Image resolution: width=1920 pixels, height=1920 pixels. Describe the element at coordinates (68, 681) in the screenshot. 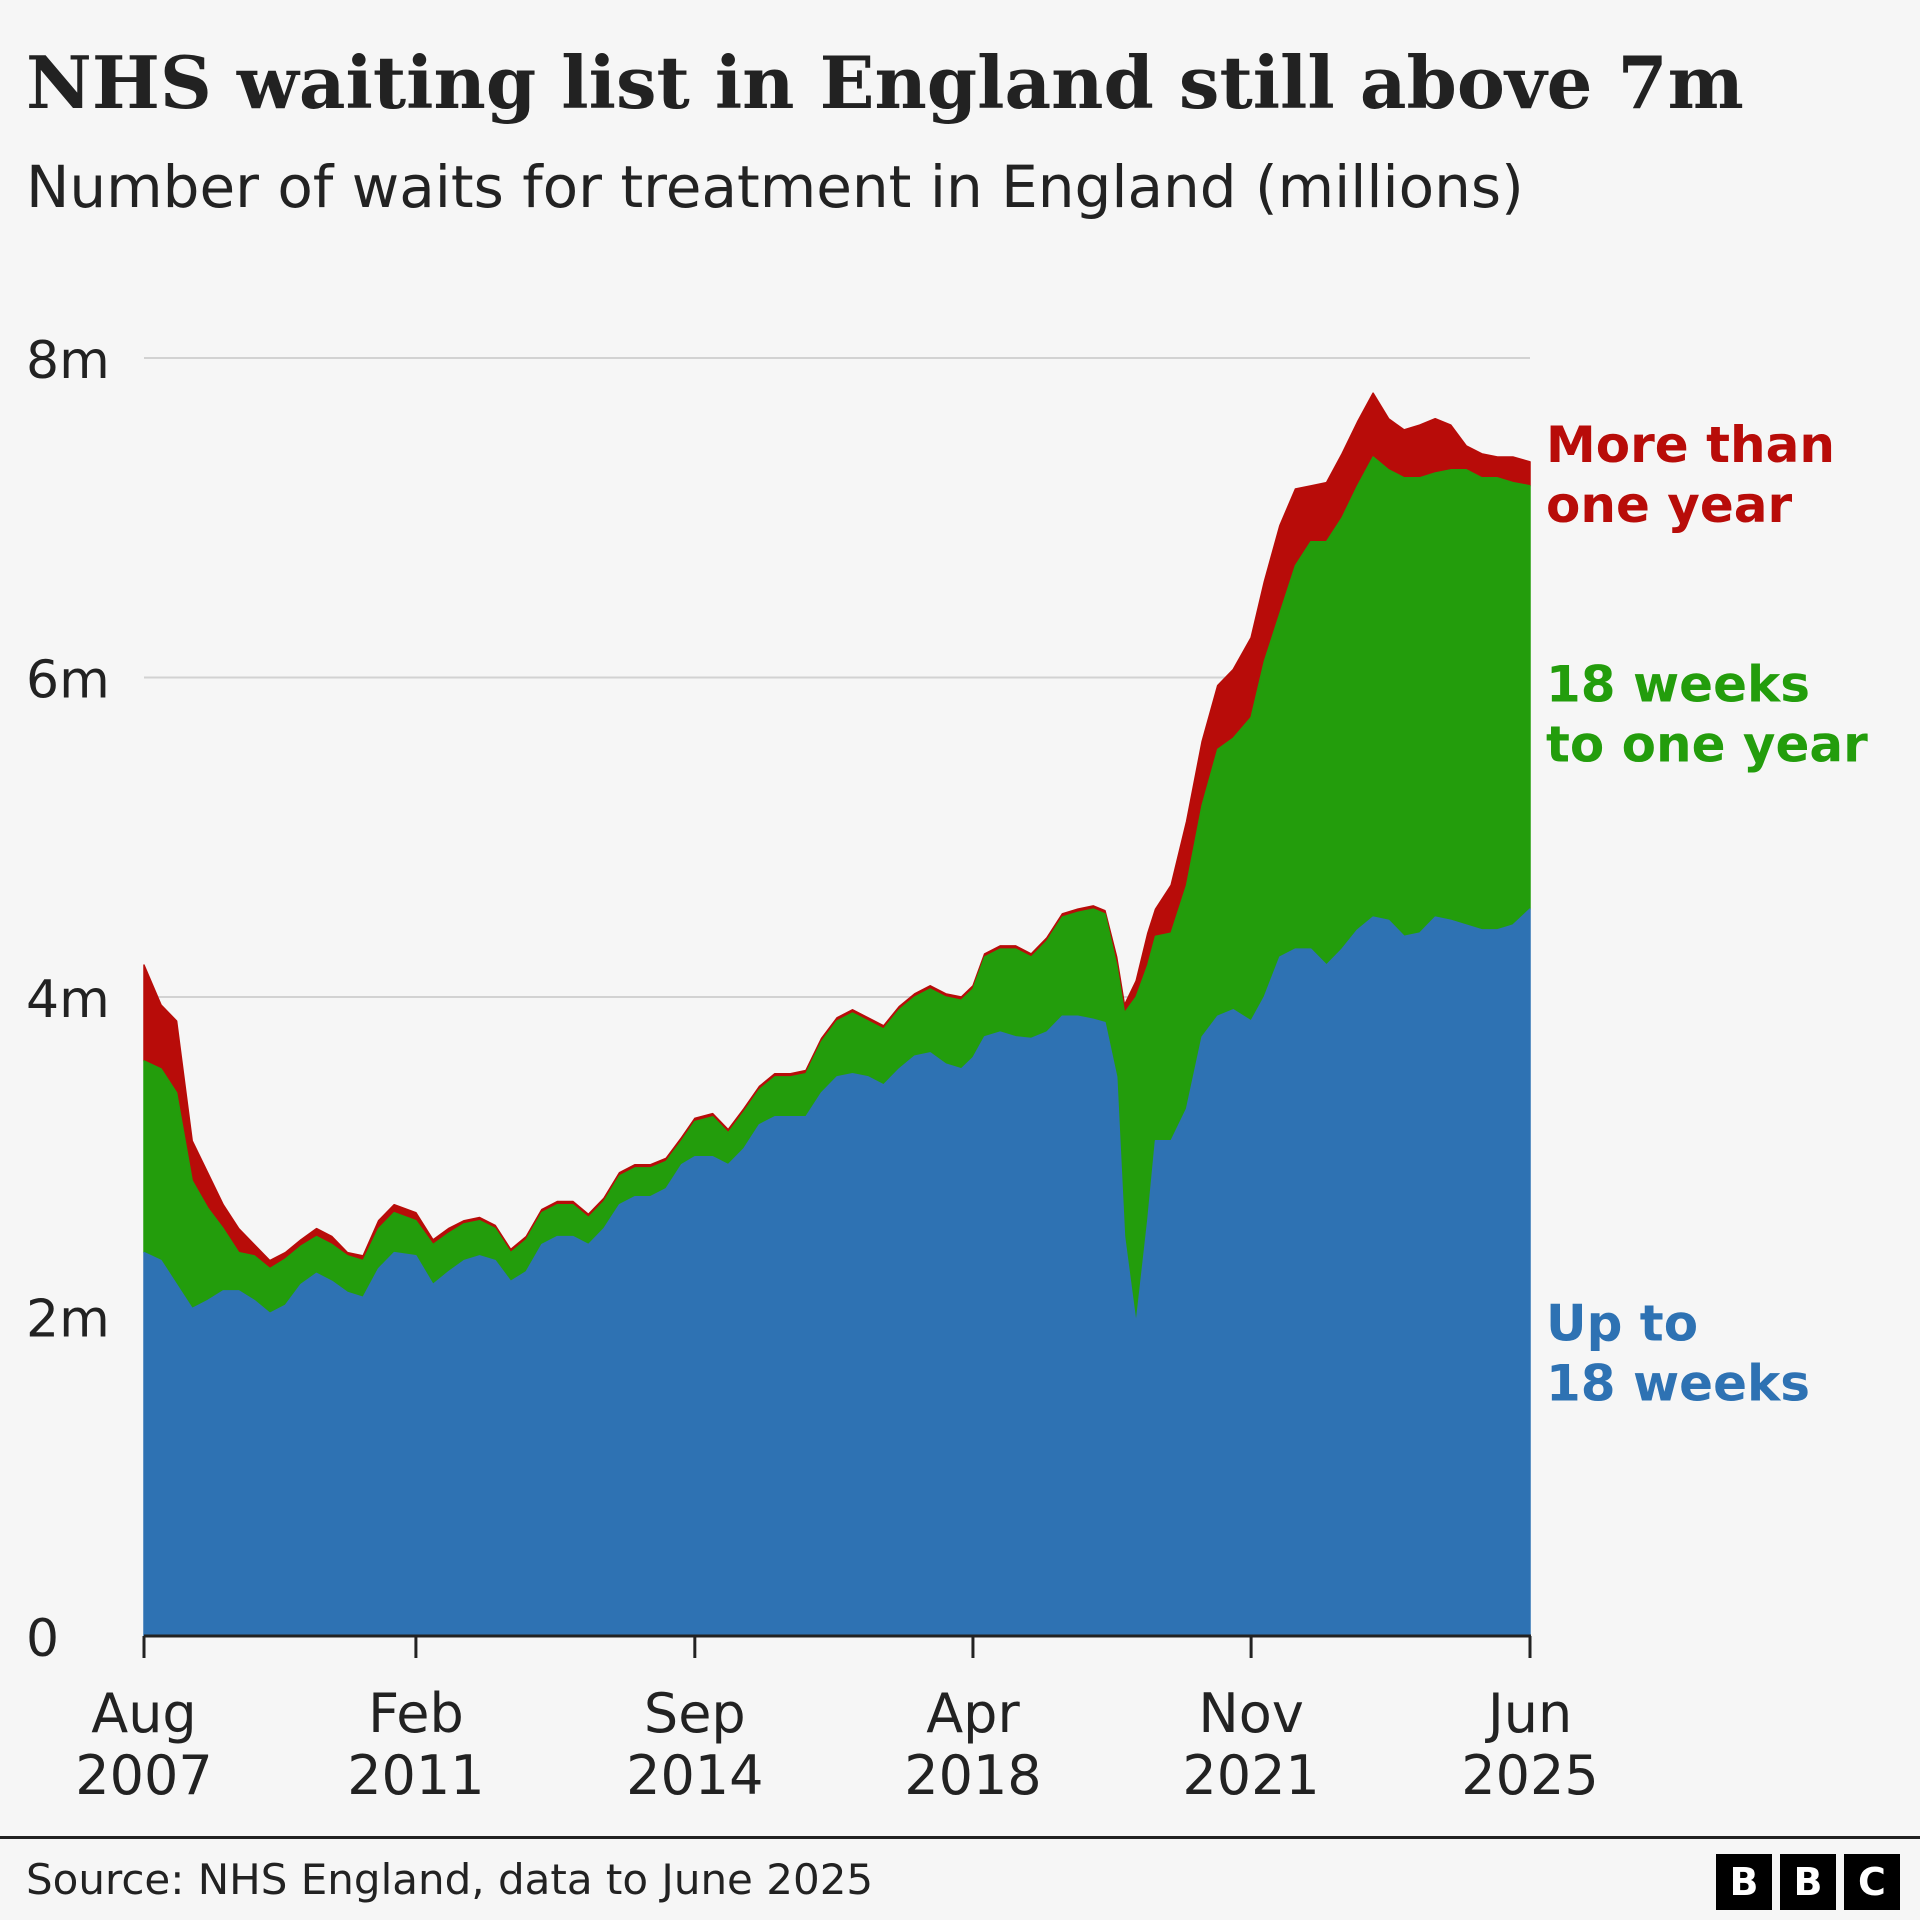

I see `y-tick-label-3: 6m` at that location.